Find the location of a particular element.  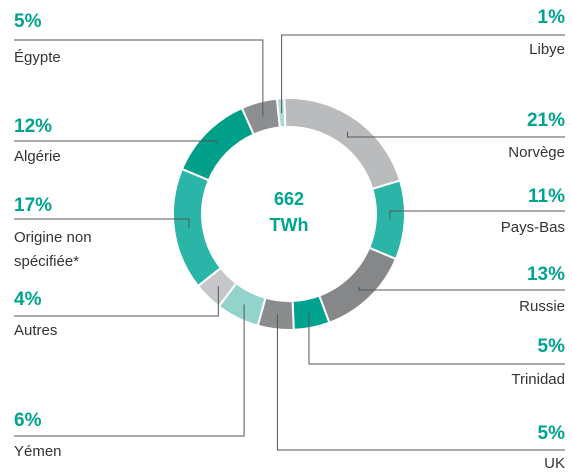

category-label: Libye is located at coordinates (547, 49).